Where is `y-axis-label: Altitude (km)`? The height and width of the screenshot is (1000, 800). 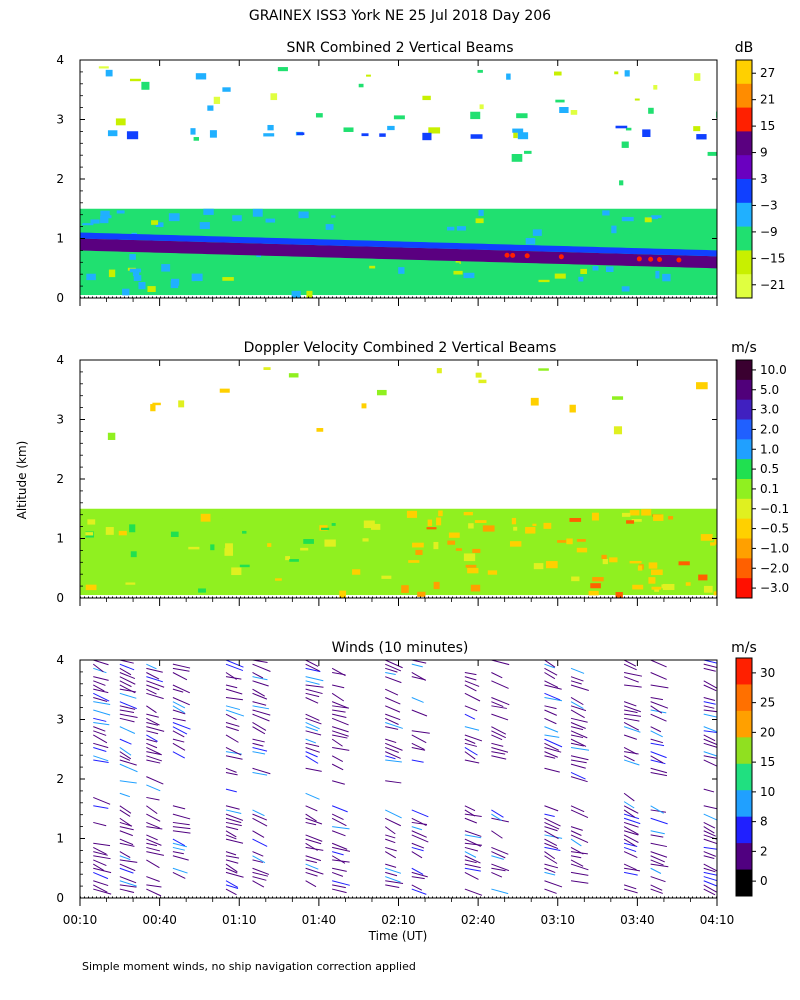 y-axis-label: Altitude (km) is located at coordinates (22, 480).